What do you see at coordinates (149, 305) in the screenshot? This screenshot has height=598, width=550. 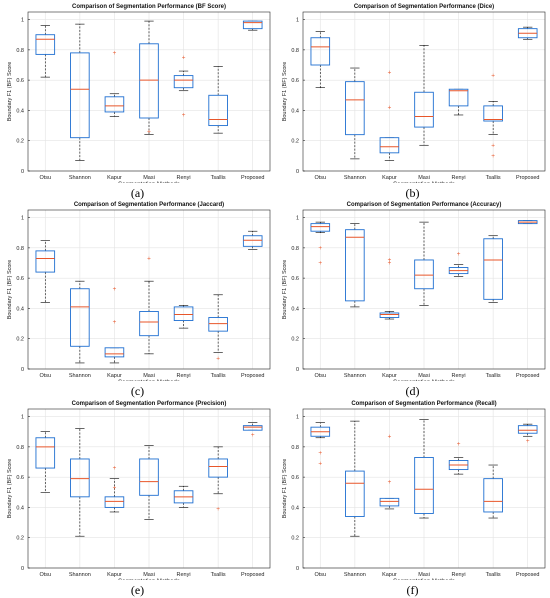 I see `box-masi: +` at bounding box center [149, 305].